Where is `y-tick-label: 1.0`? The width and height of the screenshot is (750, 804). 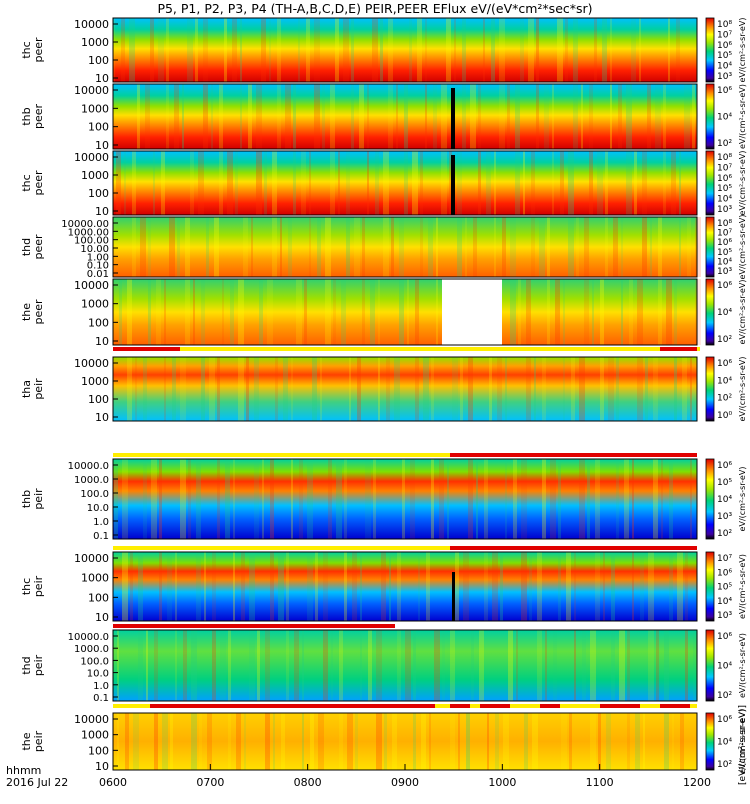
y-tick-label: 1.0 is located at coordinates (101, 686).